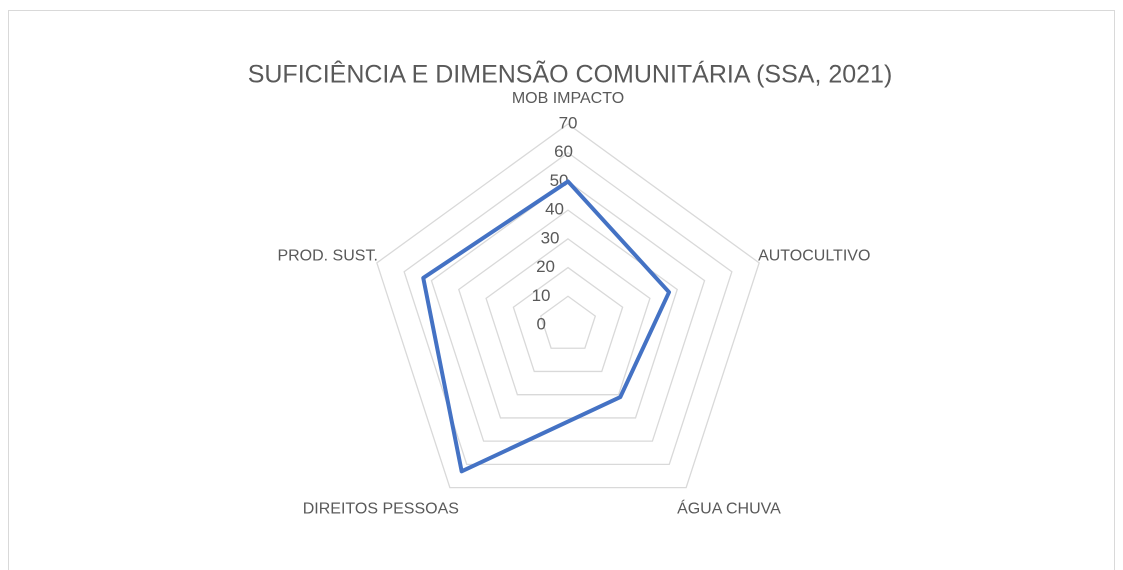  Describe the element at coordinates (541, 323) in the screenshot. I see `r-tick-label: 0` at that location.